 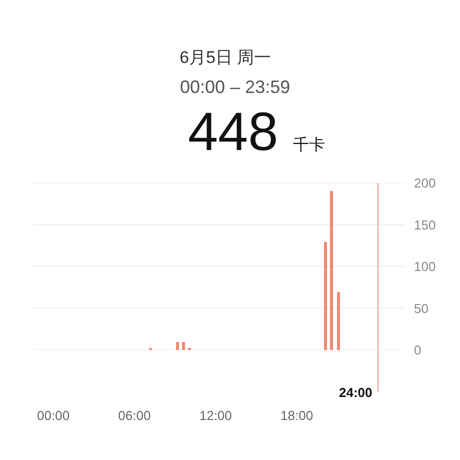 What do you see at coordinates (235, 87) in the screenshot?
I see `chart-subtitle: 00:00 – 23:59` at bounding box center [235, 87].